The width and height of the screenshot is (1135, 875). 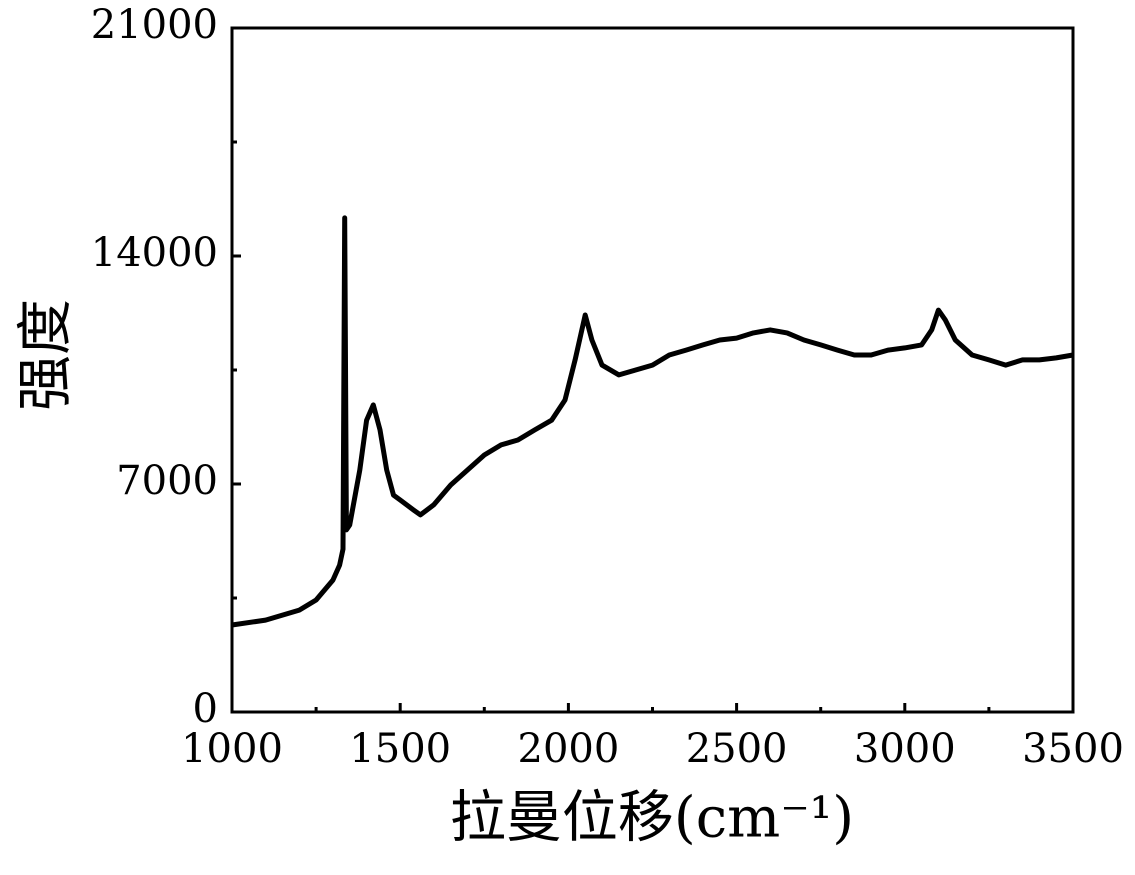 What do you see at coordinates (400, 749) in the screenshot?
I see `x-tick-label: 1500` at bounding box center [400, 749].